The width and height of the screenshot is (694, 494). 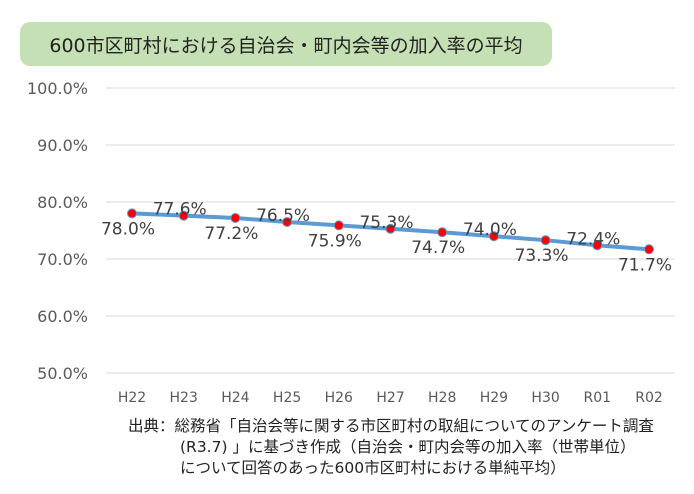 I want to click on data-label: 72.4%, so click(x=593, y=239).